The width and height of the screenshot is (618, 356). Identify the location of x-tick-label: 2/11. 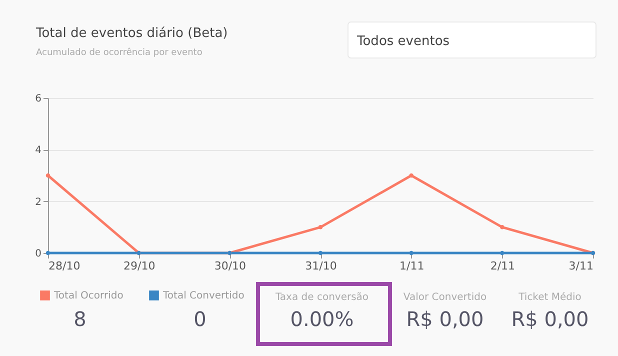
(503, 266).